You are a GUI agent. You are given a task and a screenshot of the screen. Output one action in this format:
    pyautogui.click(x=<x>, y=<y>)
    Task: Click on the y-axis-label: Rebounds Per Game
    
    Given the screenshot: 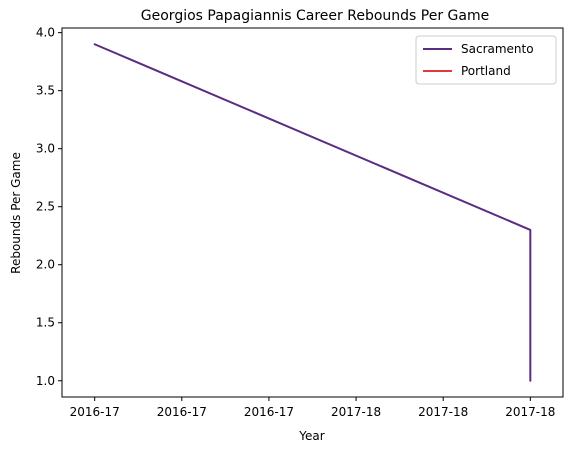 What is the action you would take?
    pyautogui.click(x=16, y=213)
    